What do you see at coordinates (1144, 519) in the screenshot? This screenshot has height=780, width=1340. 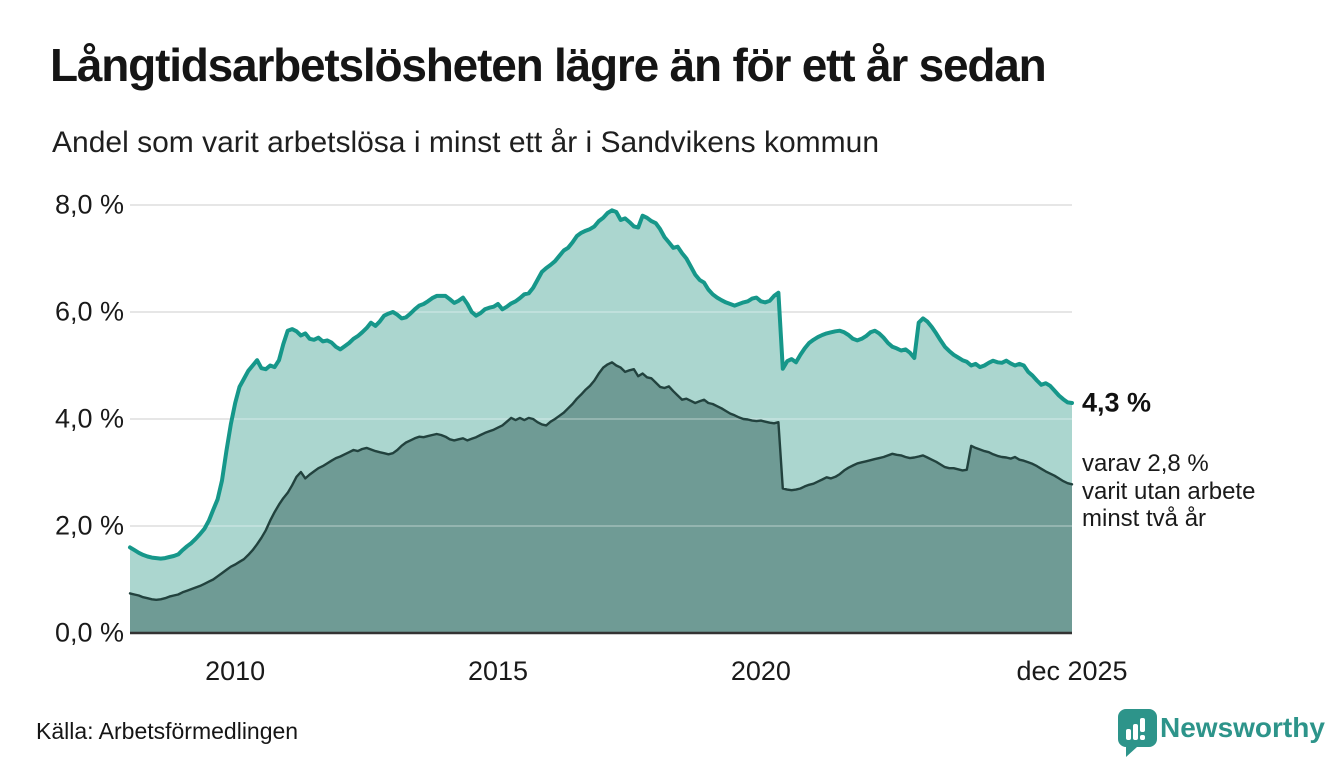 I see `secondary-value-note-line: minst två år` at bounding box center [1144, 519].